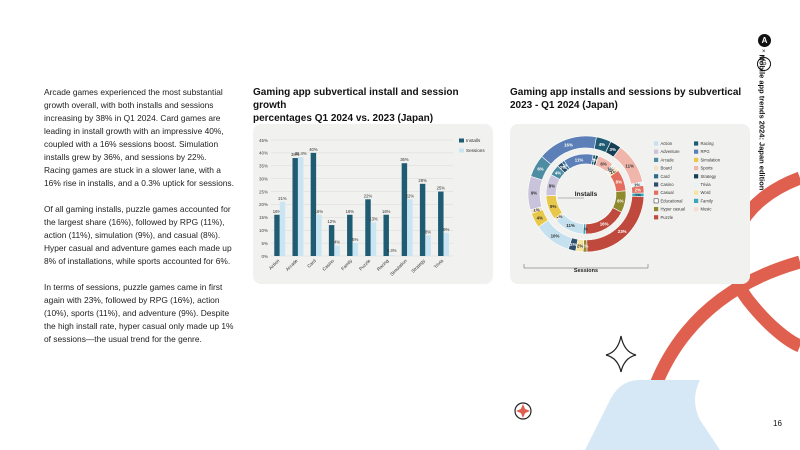 The width and height of the screenshot is (800, 450). What do you see at coordinates (311, 263) in the screenshot?
I see `x-tick-label: Card` at bounding box center [311, 263].